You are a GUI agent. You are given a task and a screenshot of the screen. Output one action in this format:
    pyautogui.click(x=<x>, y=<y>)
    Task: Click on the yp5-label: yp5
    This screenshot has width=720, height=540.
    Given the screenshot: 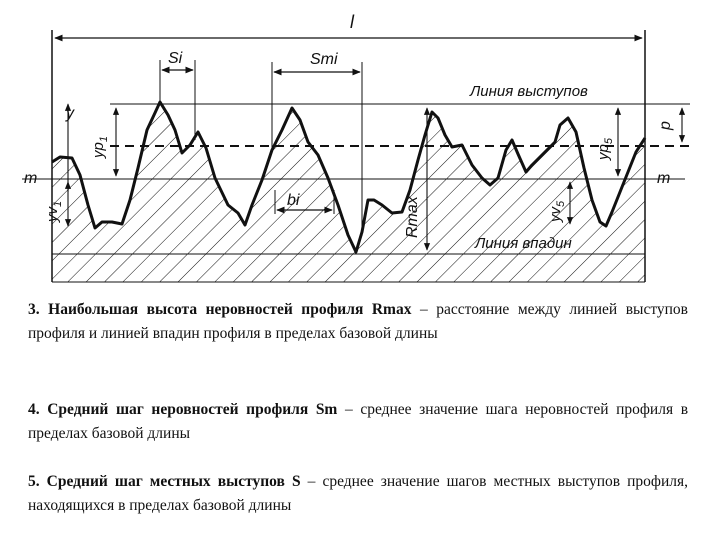 What is the action you would take?
    pyautogui.click(x=605, y=149)
    